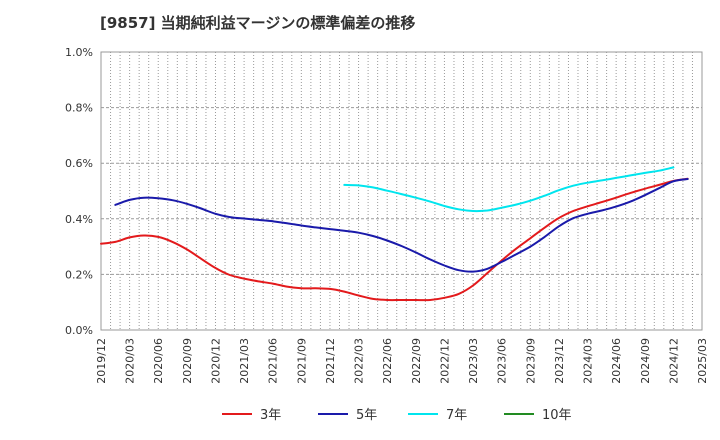  I want to click on x-tick-label: 2021/06, so click(273, 361).